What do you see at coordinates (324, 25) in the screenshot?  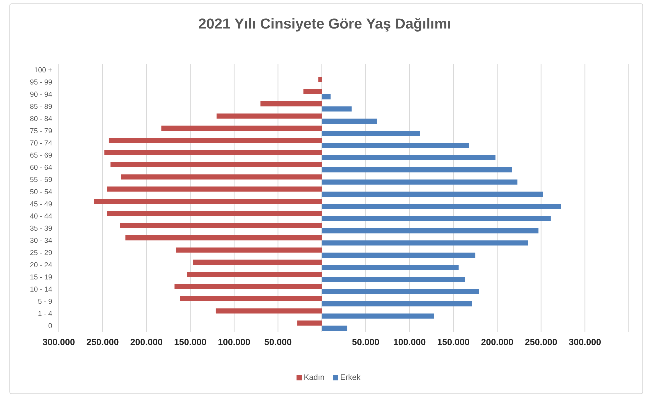 I see `chart-title: 2021 Yılı Cinsiyete Göre Yaş Dağılımı` at bounding box center [324, 25].